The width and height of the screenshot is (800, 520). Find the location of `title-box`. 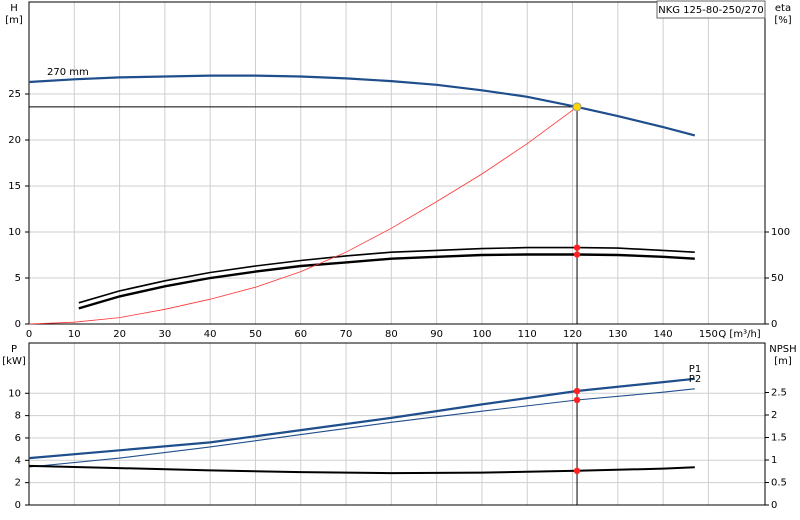

title-box is located at coordinates (711, 9).